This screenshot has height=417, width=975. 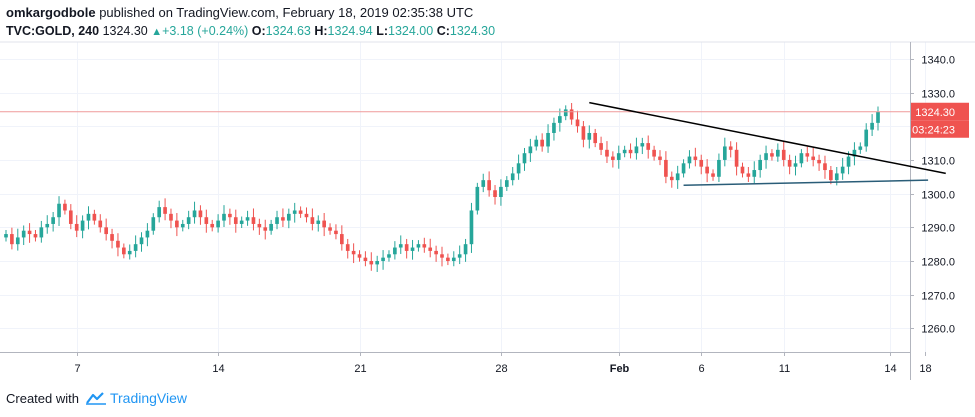 What do you see at coordinates (767, 138) in the screenshot?
I see `descending-trendline` at bounding box center [767, 138].